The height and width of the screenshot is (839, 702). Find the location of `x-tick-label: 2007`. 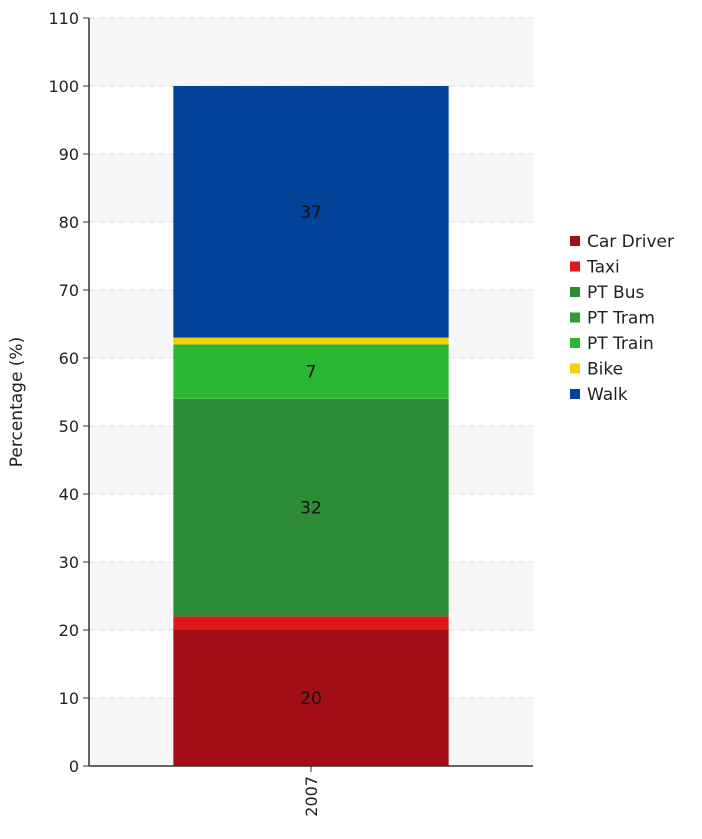

x-tick-label: 2007 is located at coordinates (311, 796).